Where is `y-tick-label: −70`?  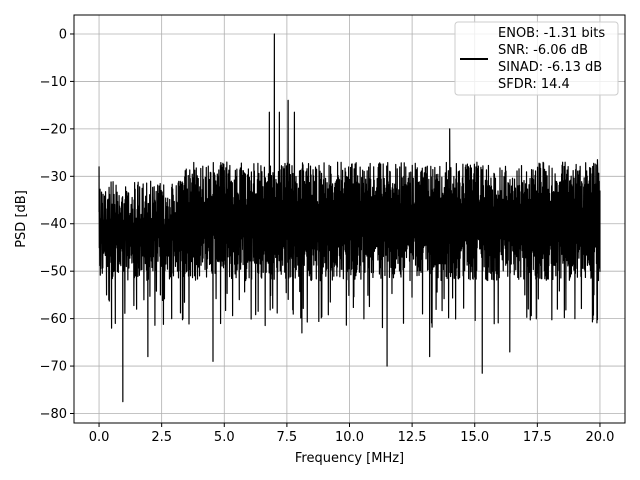 y-tick-label: −70 is located at coordinates (53, 367).